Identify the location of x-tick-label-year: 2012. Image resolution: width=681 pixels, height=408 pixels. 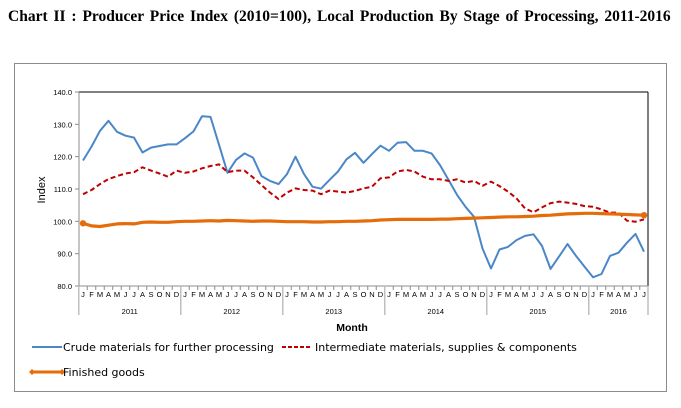
(231, 311).